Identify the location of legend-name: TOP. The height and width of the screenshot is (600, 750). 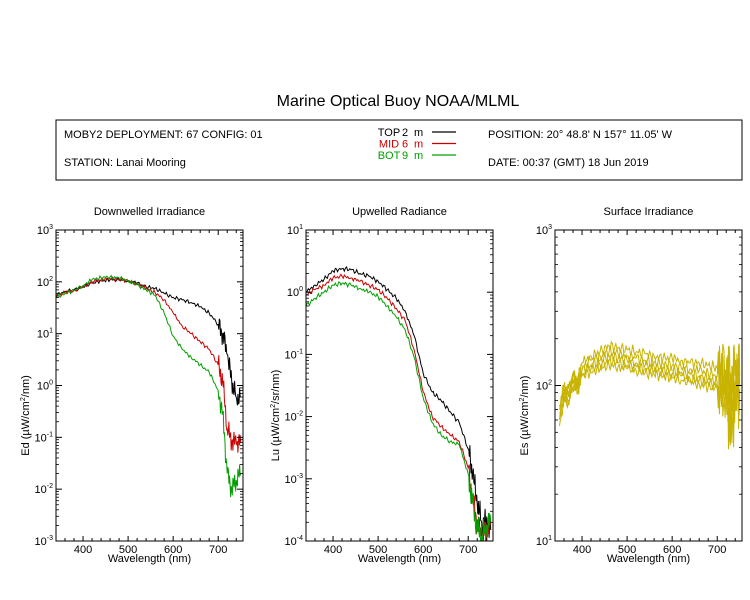
(389, 133).